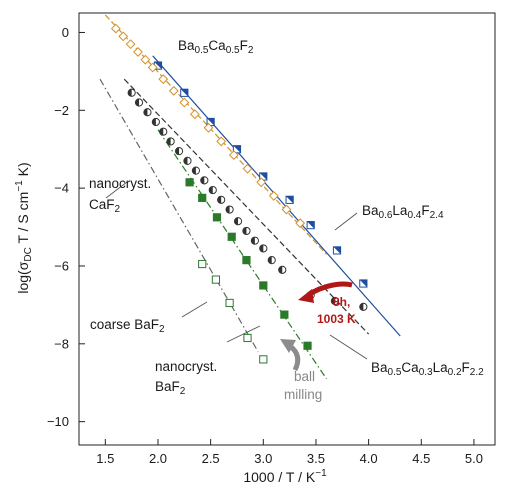 The width and height of the screenshot is (506, 493). I want to click on x-tick-label-4: 3.5, so click(316, 458).